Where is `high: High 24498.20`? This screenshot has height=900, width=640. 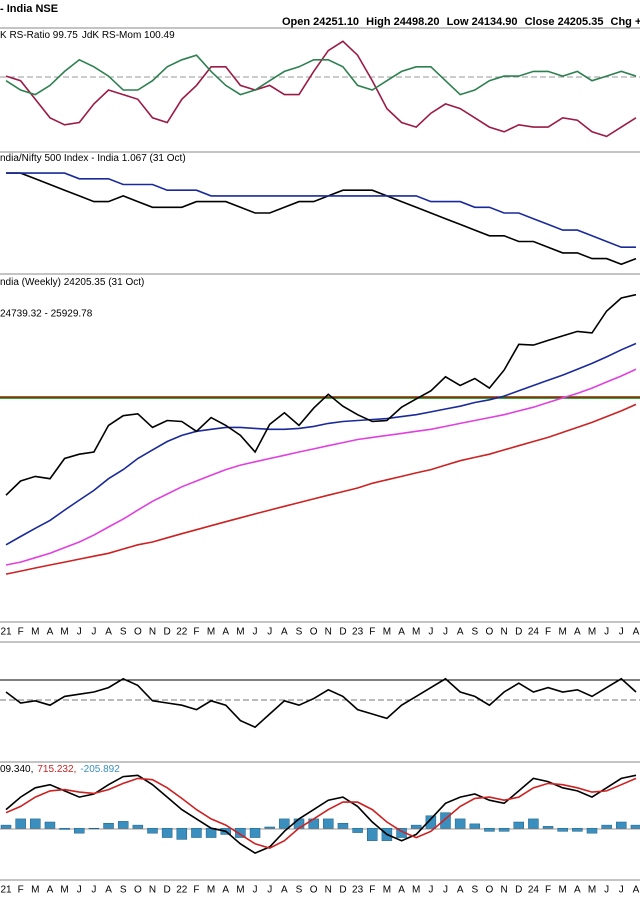
high: High 24498.20 is located at coordinates (402, 22).